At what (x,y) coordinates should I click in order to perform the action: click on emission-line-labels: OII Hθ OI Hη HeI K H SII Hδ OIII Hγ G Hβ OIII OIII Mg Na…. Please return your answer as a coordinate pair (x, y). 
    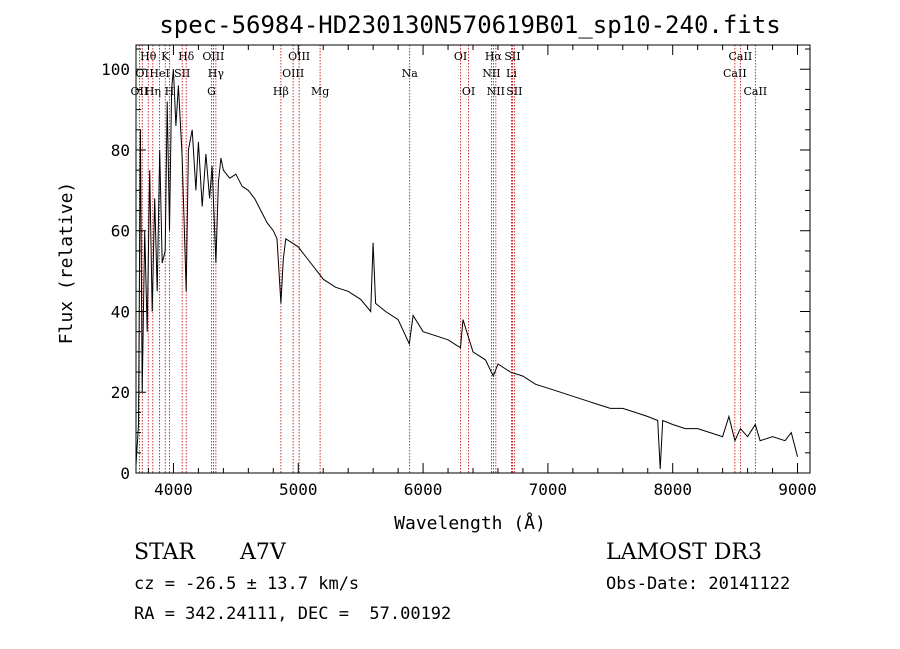
    Looking at the image, I should click on (449, 74).